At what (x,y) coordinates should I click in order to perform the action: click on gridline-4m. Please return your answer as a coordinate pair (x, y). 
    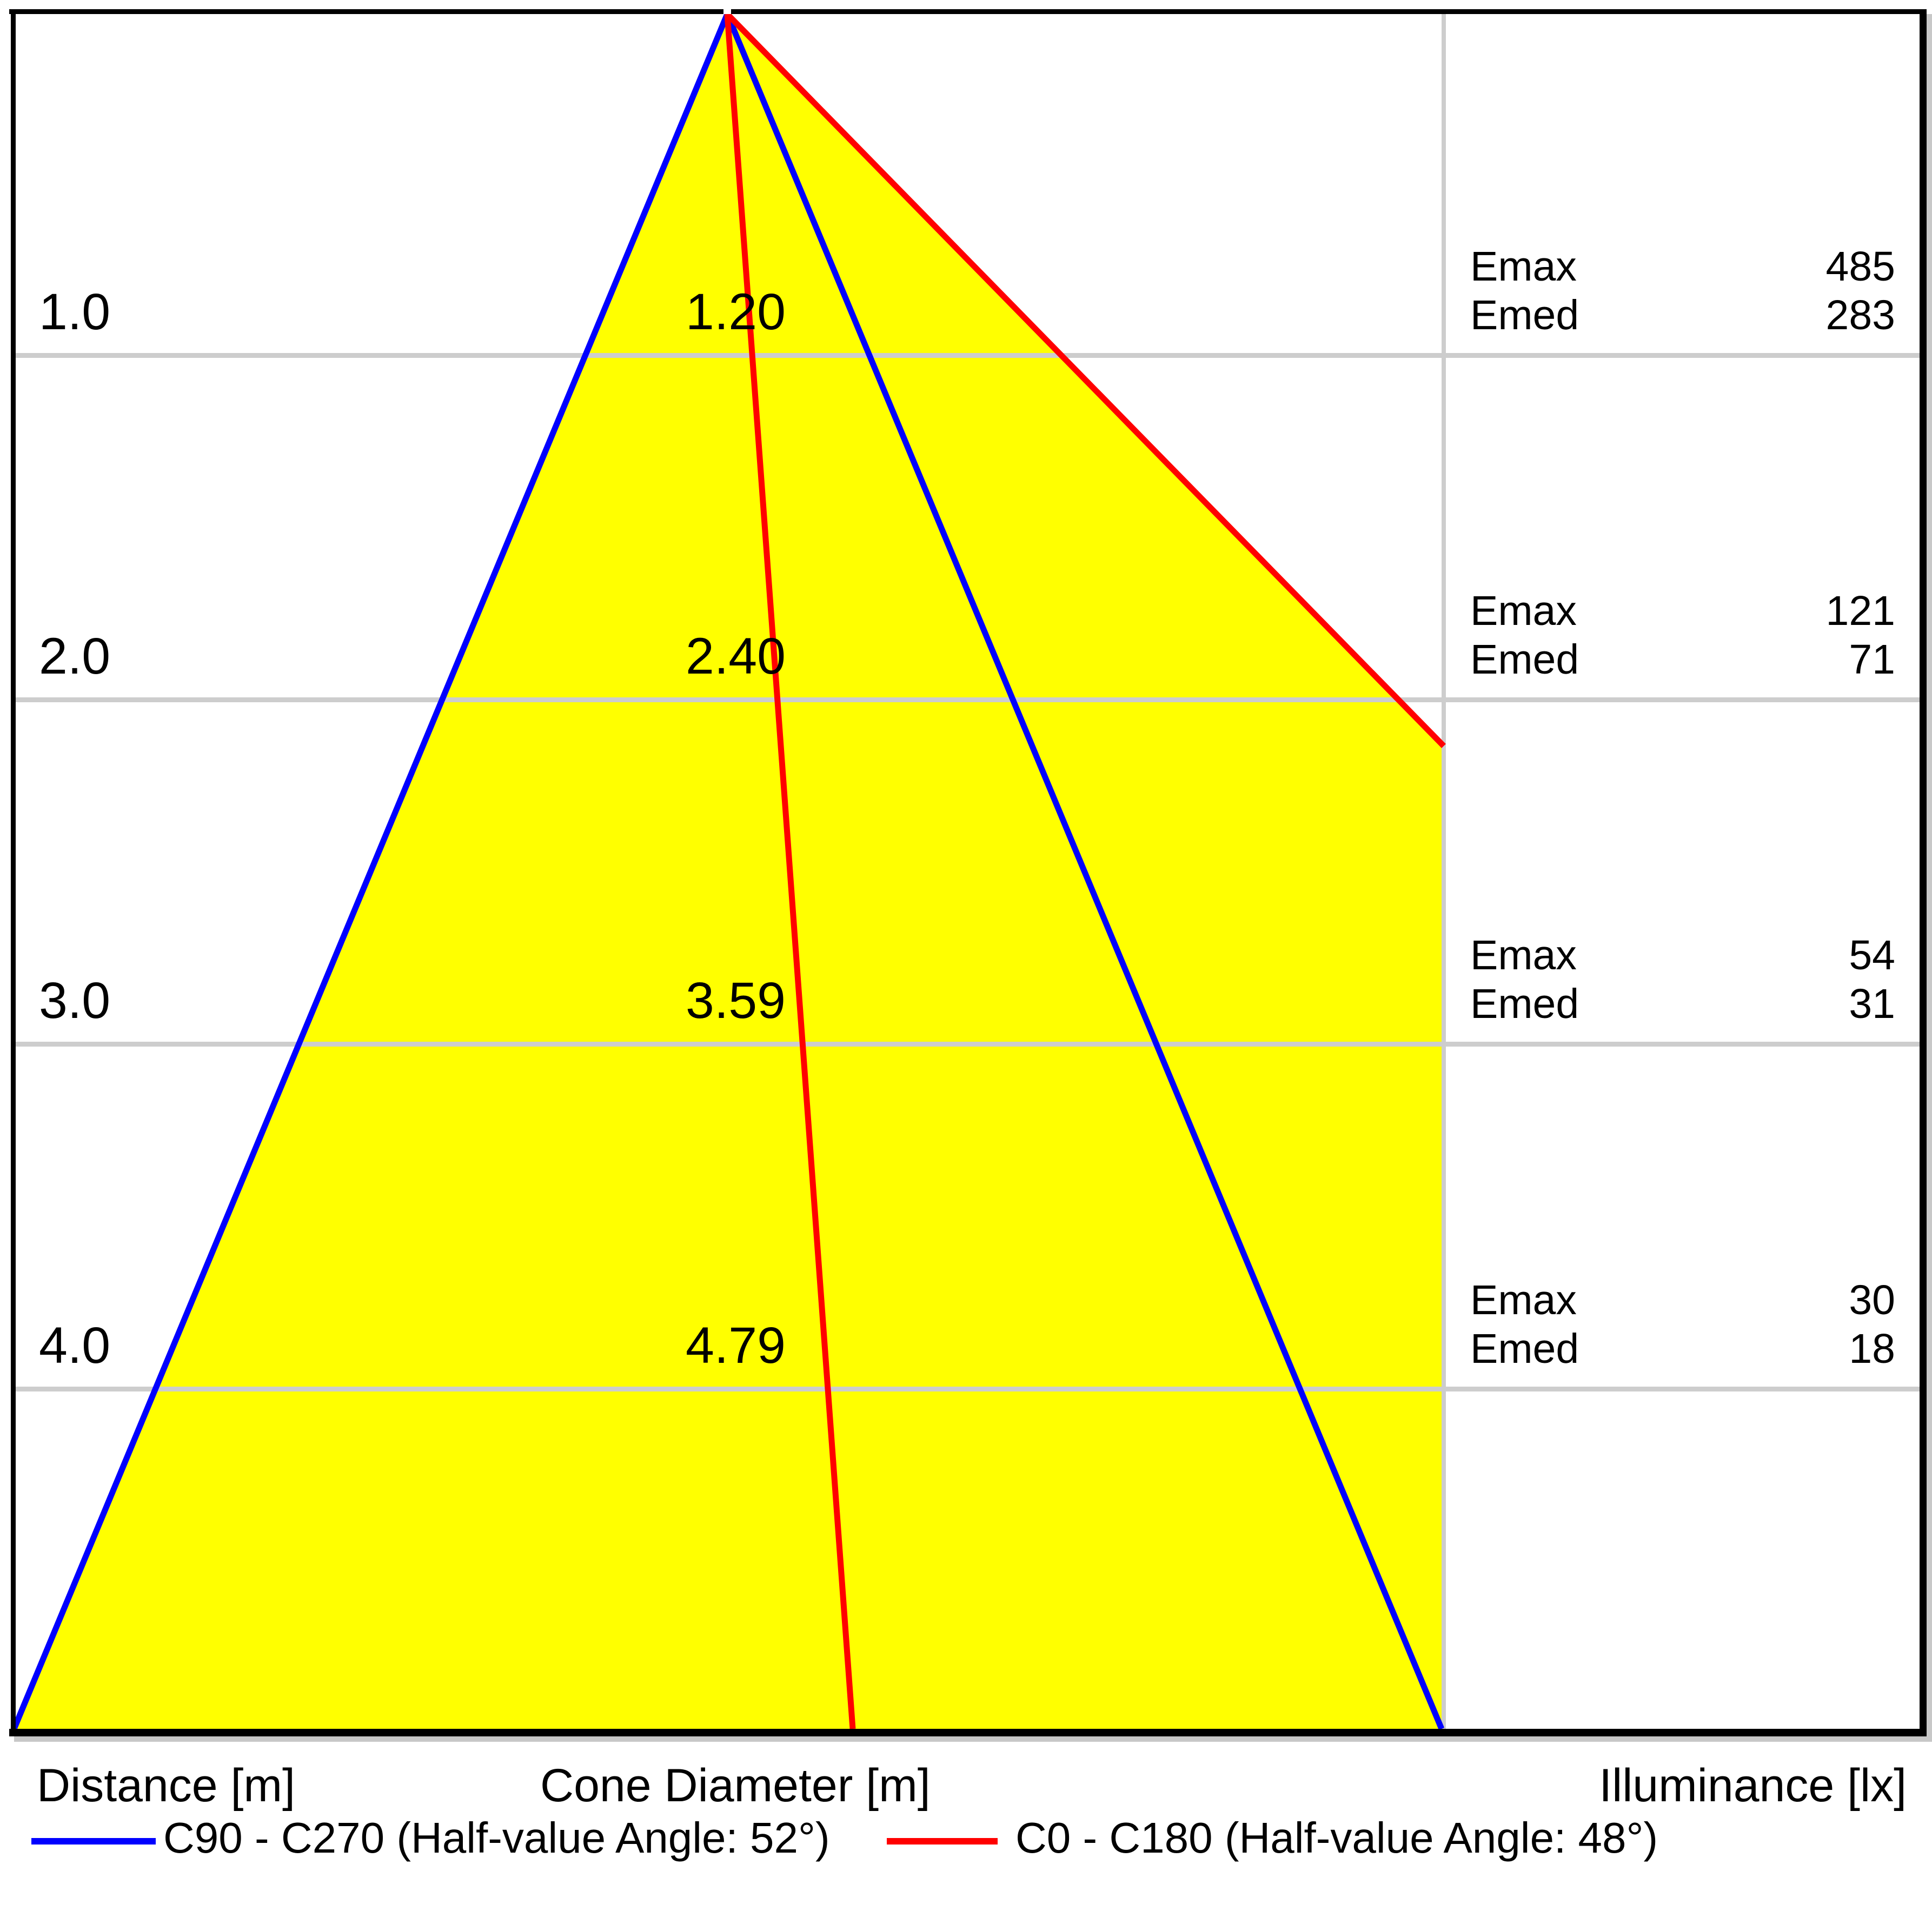
    Looking at the image, I should click on (968, 1389).